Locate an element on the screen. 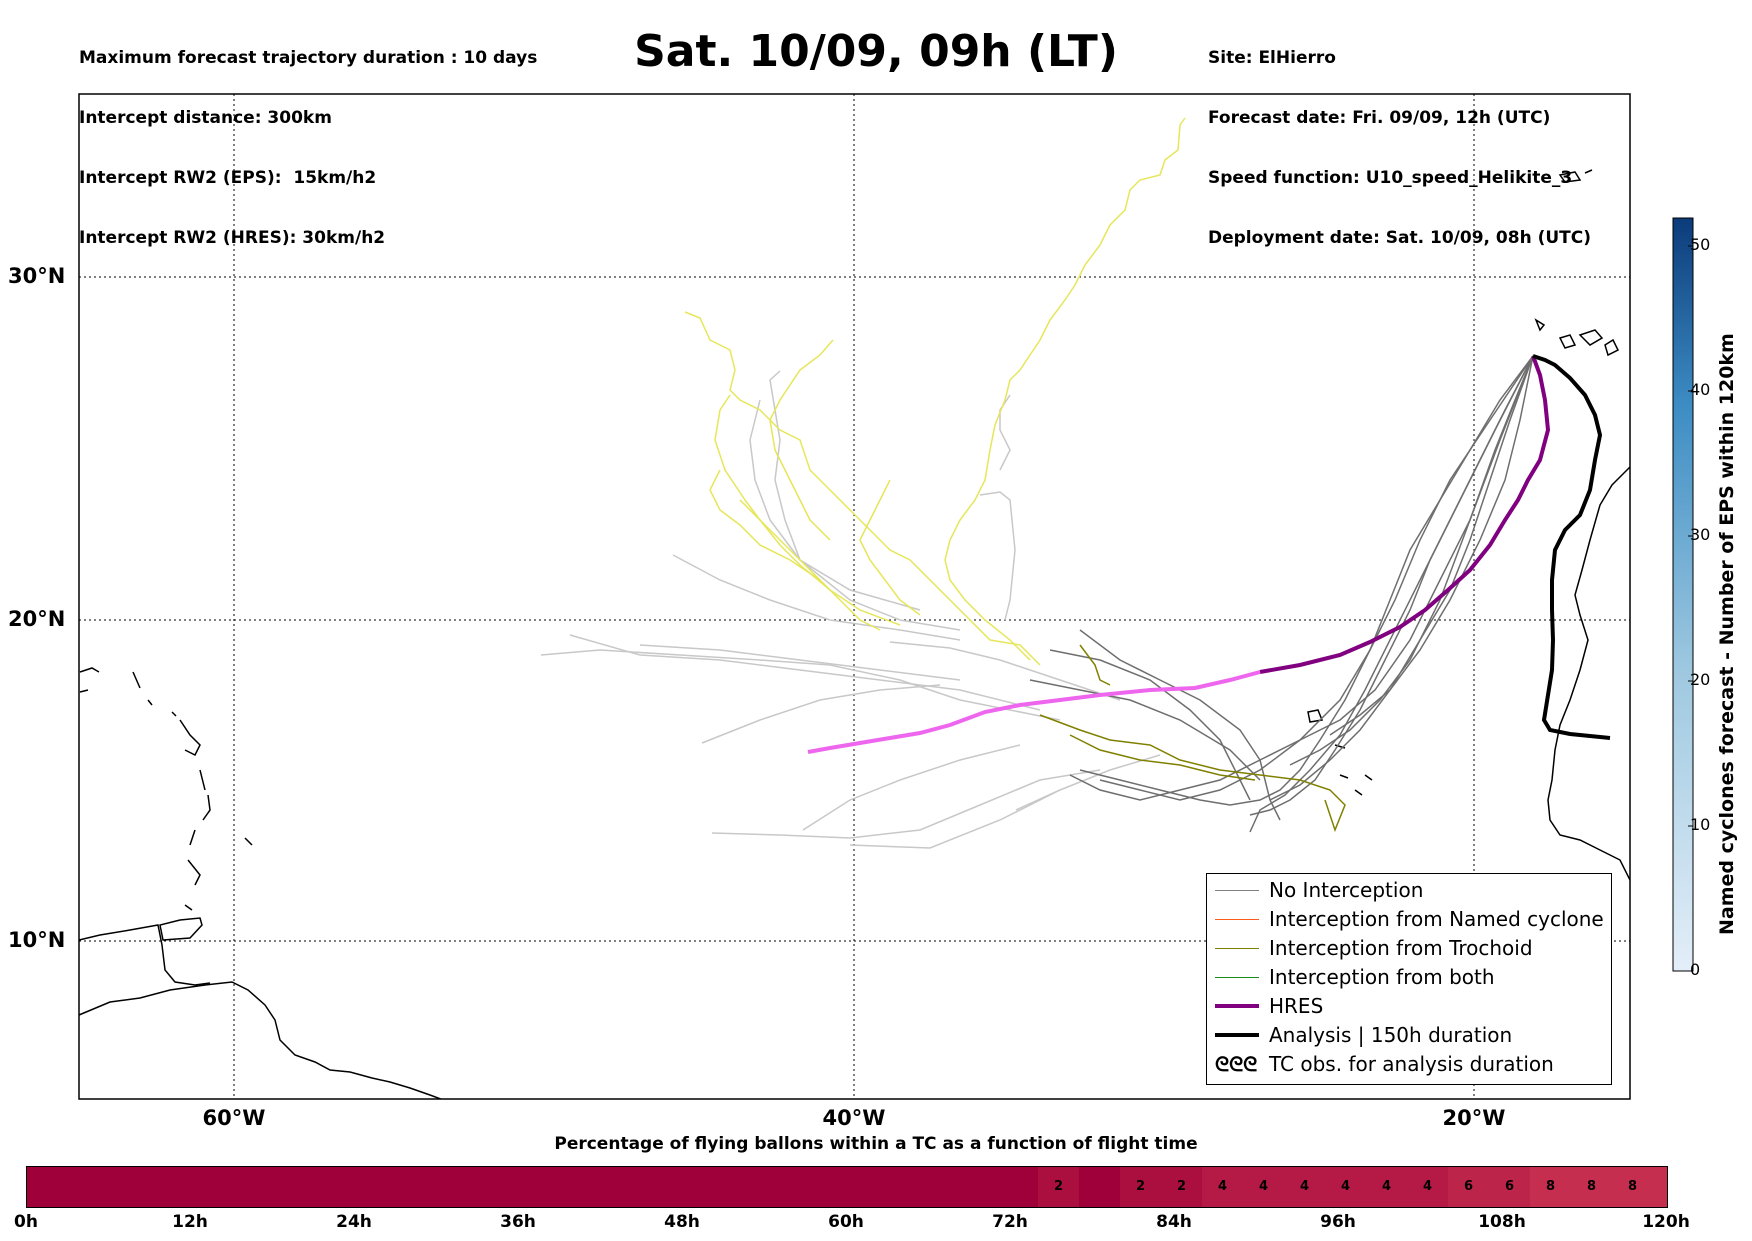 This screenshot has width=1752, height=1241. map-title: Sat. 10/09, 09h (LT) is located at coordinates (876, 51).